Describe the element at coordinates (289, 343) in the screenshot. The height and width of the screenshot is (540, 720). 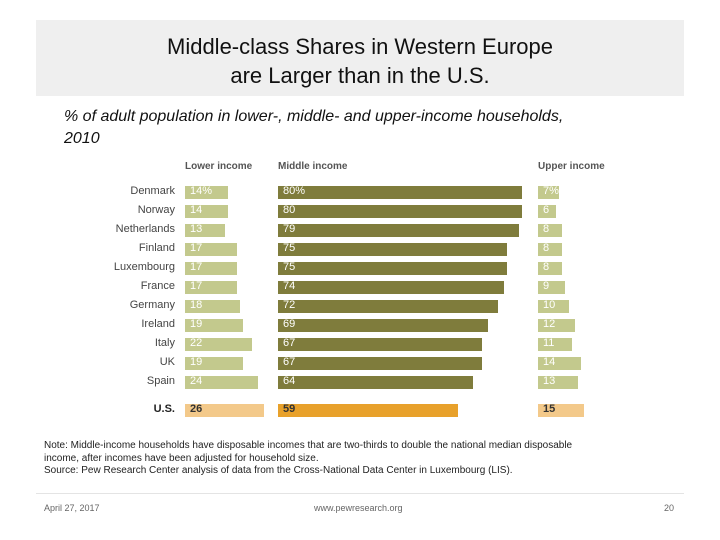
I see `data-label-middle-income-italy: 67` at that location.